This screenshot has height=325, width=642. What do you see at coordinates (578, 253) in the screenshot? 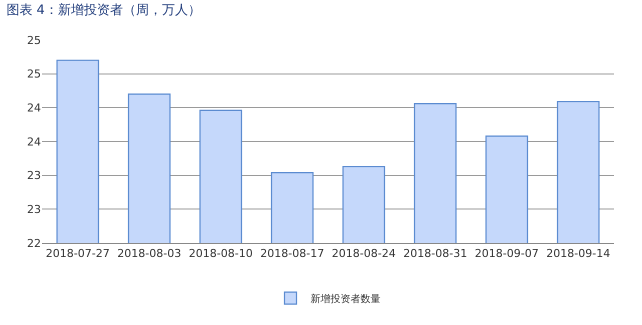
I see `x-tick-label: 2018-09-14` at bounding box center [578, 253].